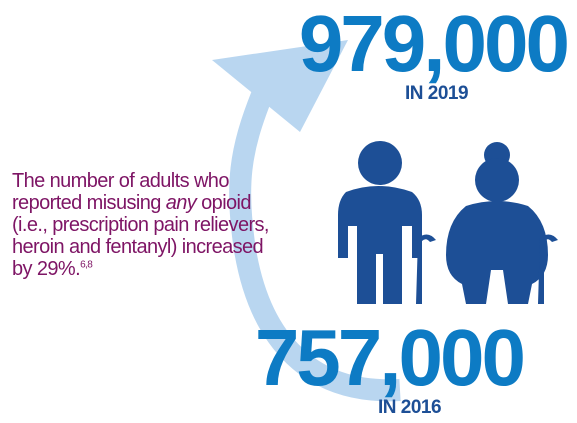 This screenshot has width=577, height=423. Describe the element at coordinates (434, 44) in the screenshot. I see `count-2019: 979,000` at that location.